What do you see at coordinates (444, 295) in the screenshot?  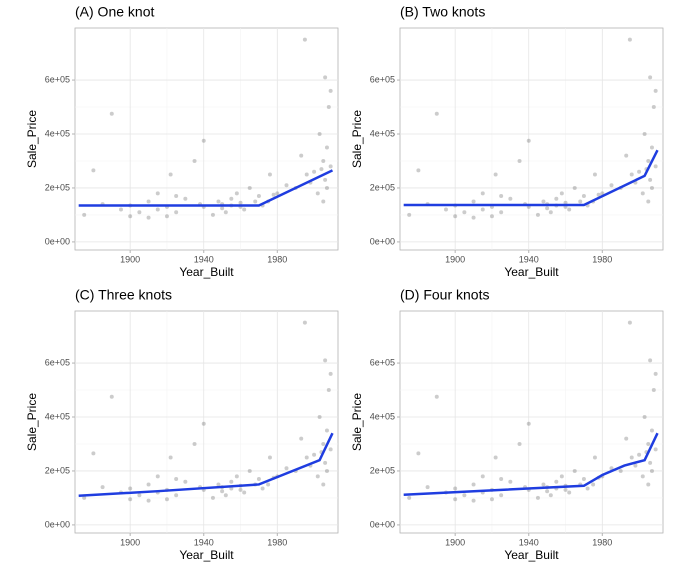 I see `chart-title: (D) Four knots` at bounding box center [444, 295].